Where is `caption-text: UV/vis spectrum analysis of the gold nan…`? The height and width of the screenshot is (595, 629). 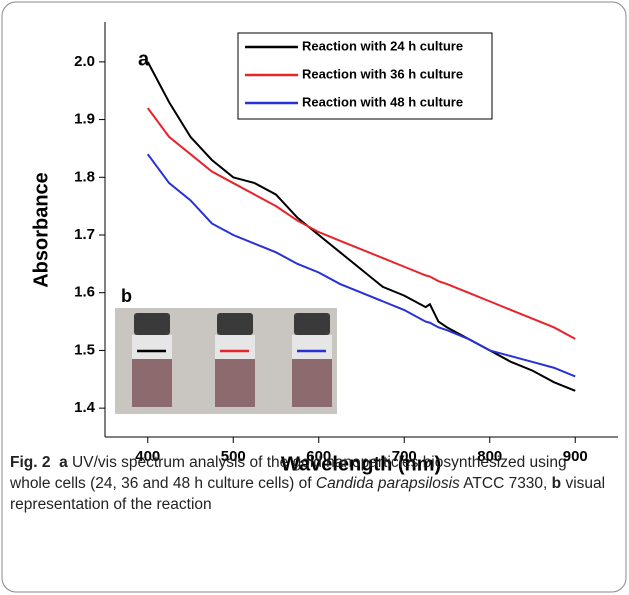 caption-text: UV/vis spectrum analysis of the gold nan… is located at coordinates (288, 473).